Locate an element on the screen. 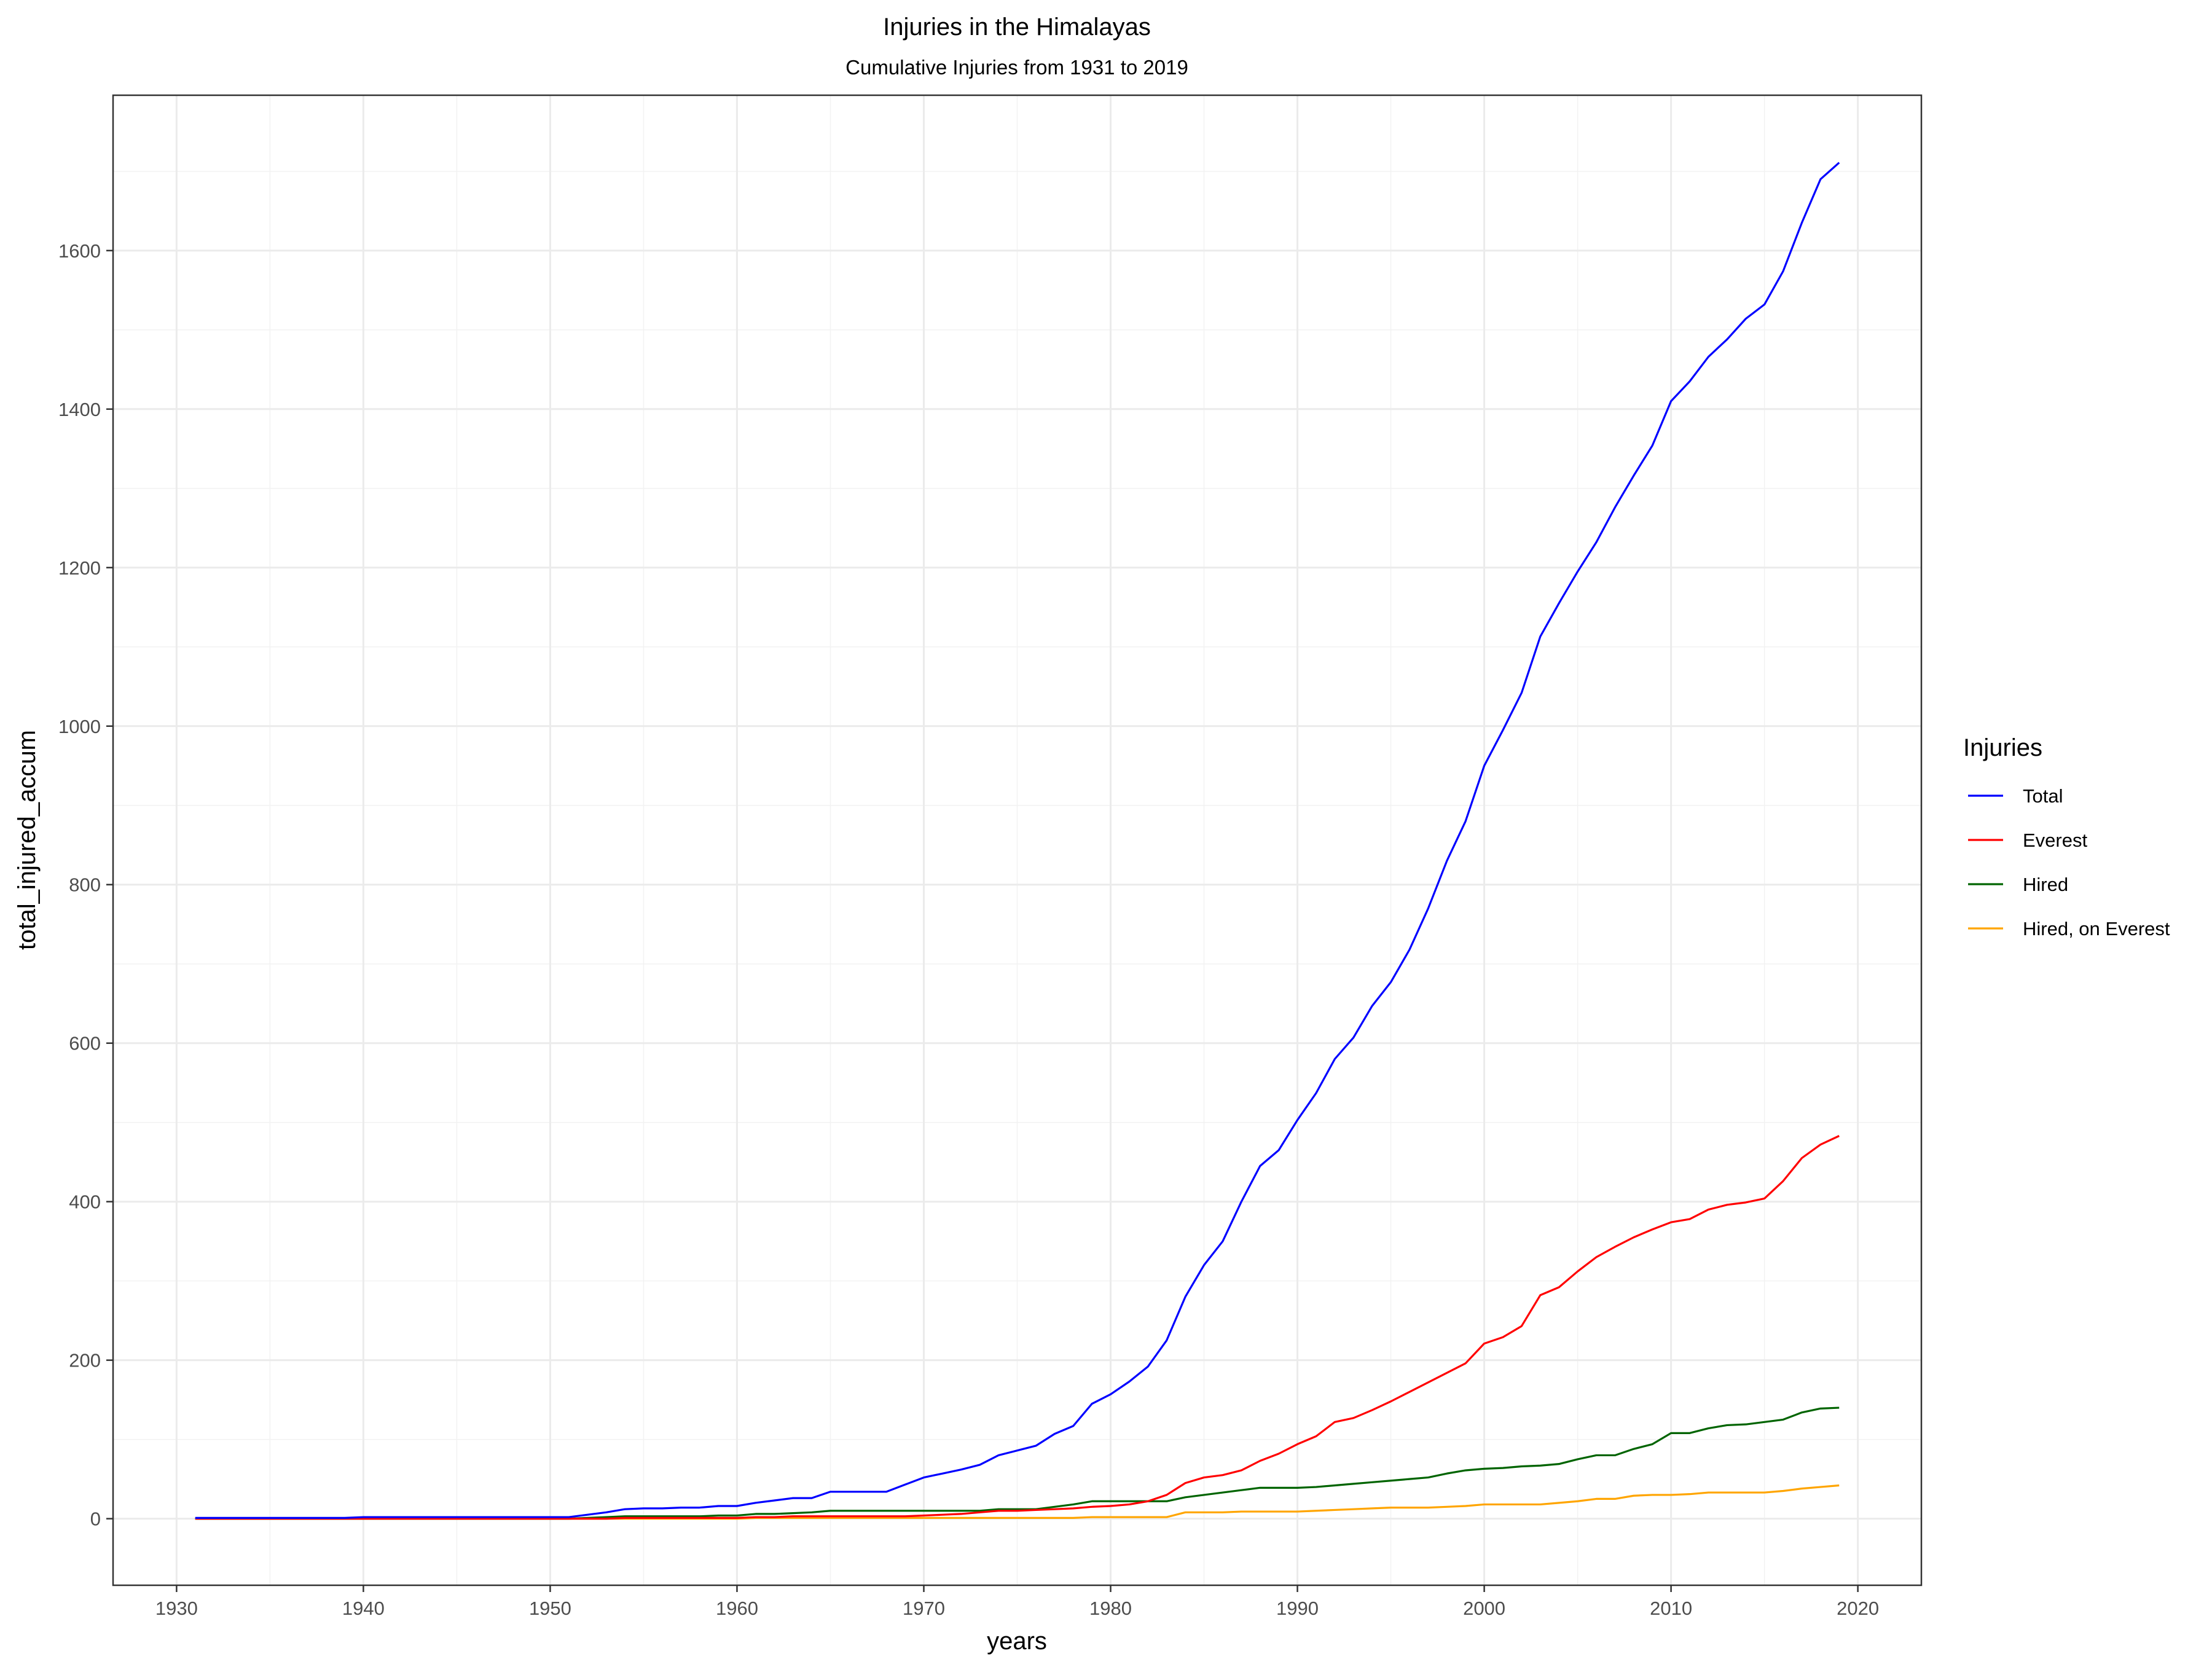  x-tick-label: 1930 is located at coordinates (176, 1608).